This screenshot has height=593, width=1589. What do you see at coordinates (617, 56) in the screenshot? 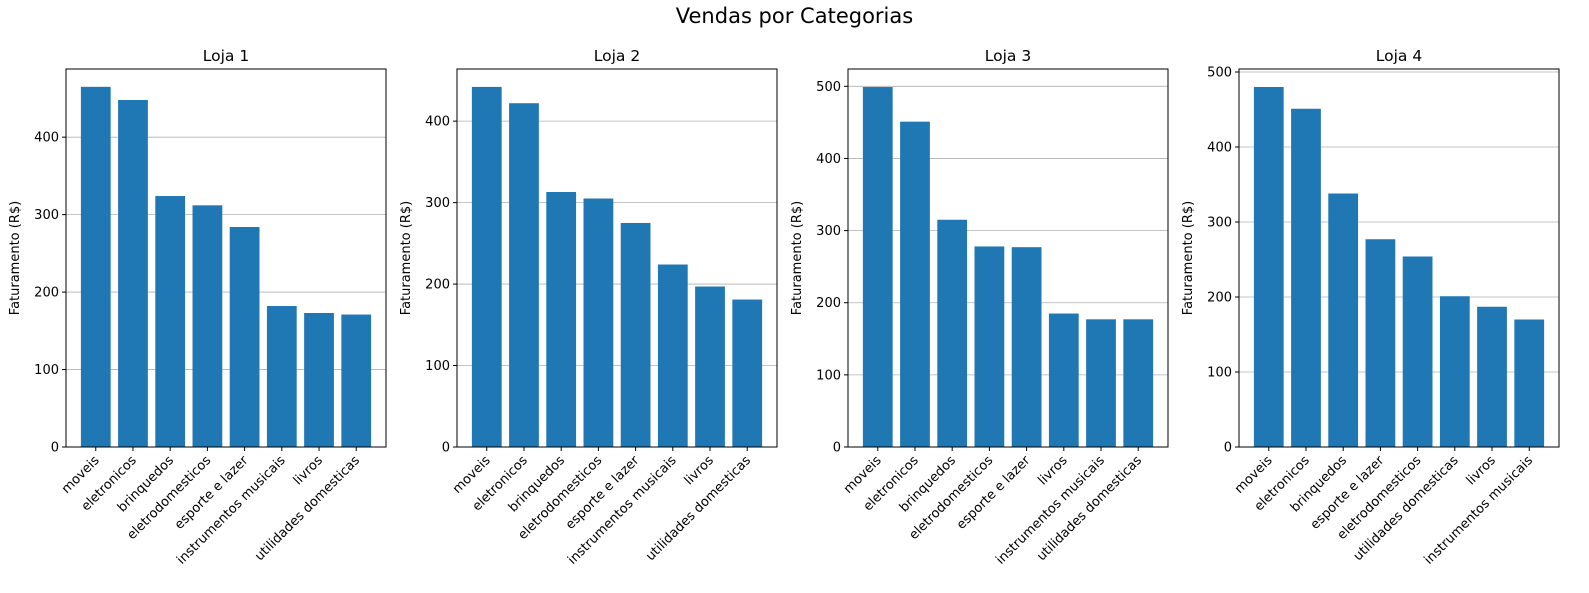
I see `subplot-title: Loja 2` at bounding box center [617, 56].